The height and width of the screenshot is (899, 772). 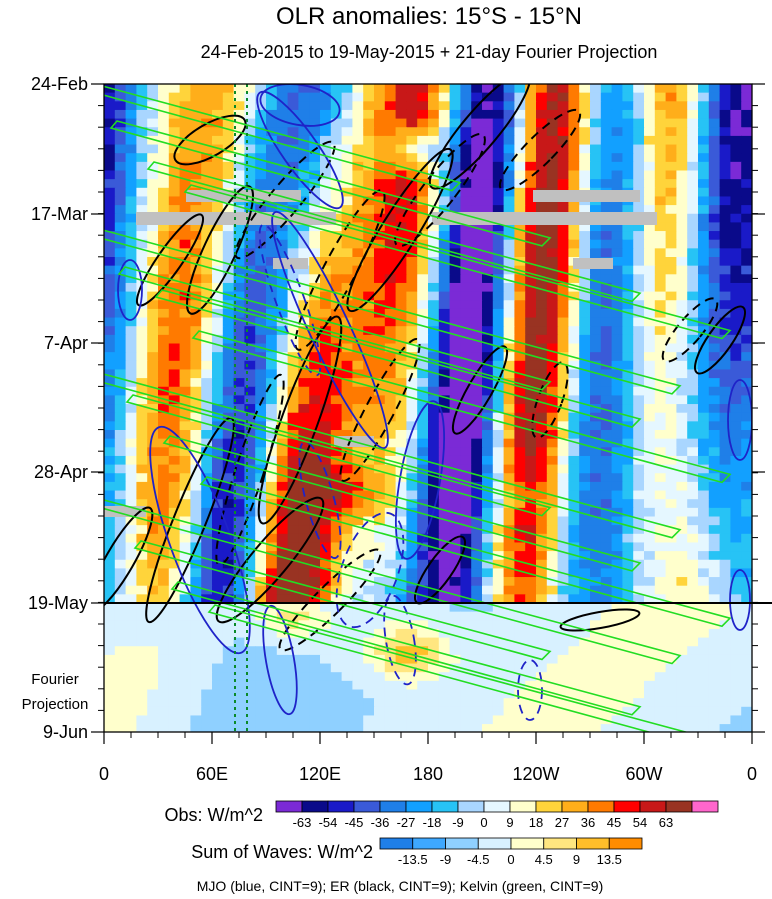 What do you see at coordinates (393, 456) in the screenshot?
I see `kelvin-contour` at bounding box center [393, 456].